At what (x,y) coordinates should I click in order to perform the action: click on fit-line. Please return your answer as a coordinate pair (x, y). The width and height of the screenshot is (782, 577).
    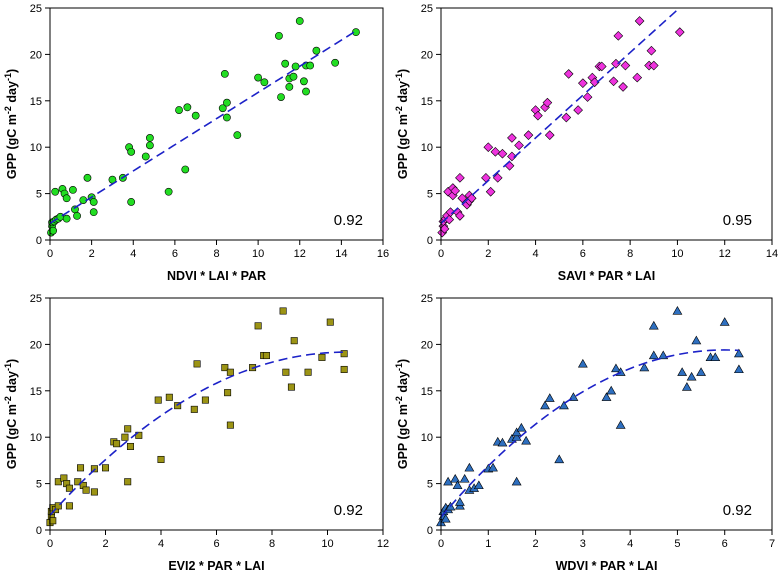
    Looking at the image, I should click on (203, 127).